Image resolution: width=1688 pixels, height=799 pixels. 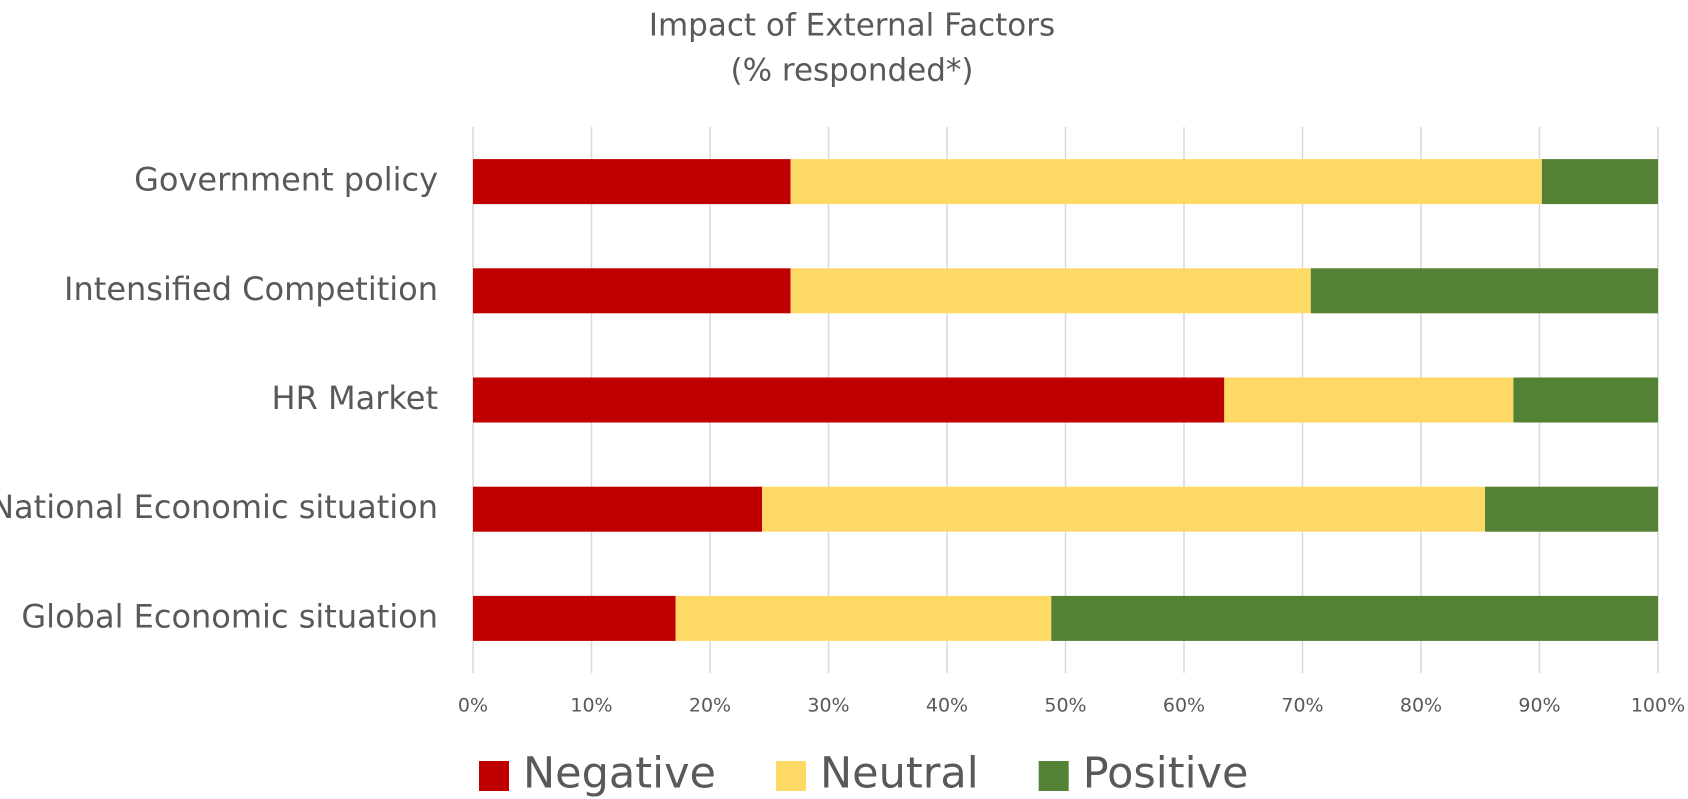 What do you see at coordinates (1184, 706) in the screenshot?
I see `x-tick-label: 60%` at bounding box center [1184, 706].